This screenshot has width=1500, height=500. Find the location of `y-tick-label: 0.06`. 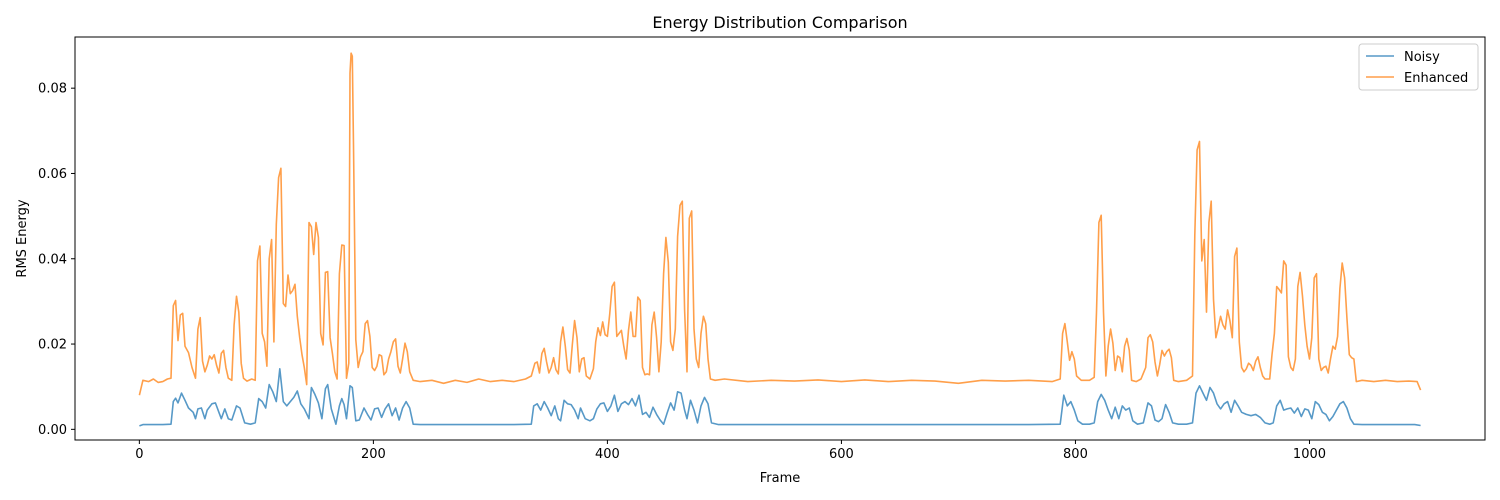

y-tick-label: 0.06 is located at coordinates (52, 174).